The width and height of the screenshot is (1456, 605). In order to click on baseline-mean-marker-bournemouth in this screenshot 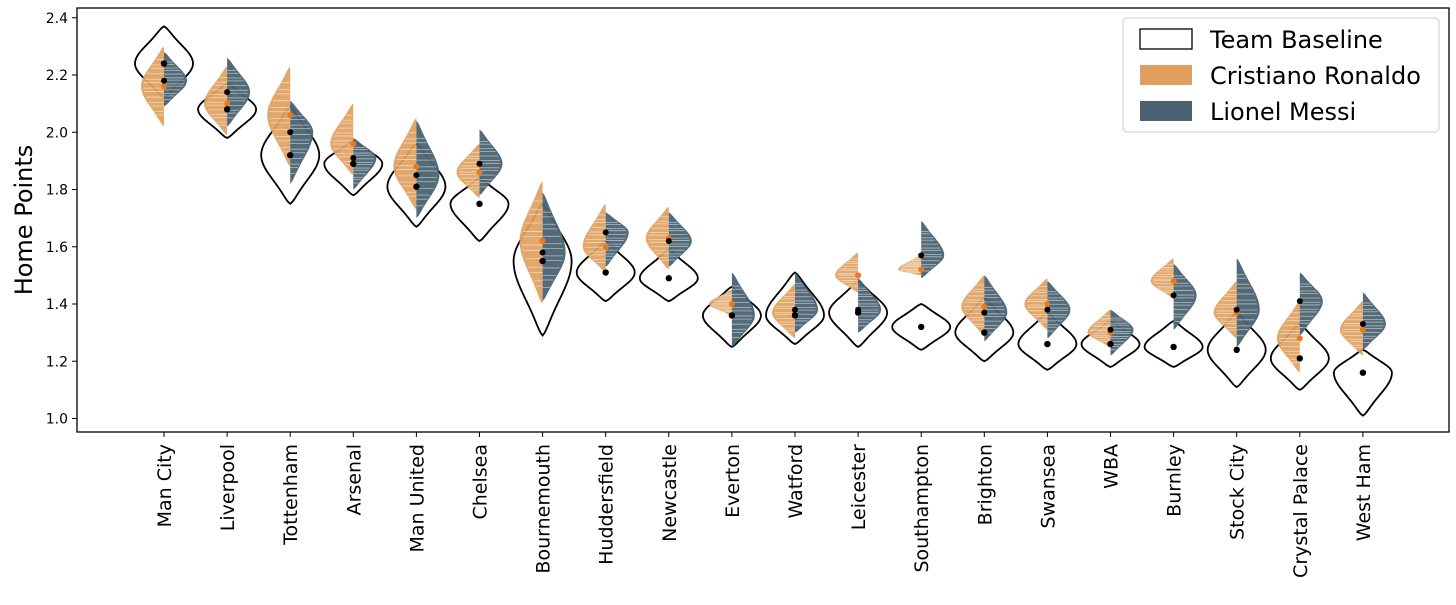, I will do `click(542, 261)`.